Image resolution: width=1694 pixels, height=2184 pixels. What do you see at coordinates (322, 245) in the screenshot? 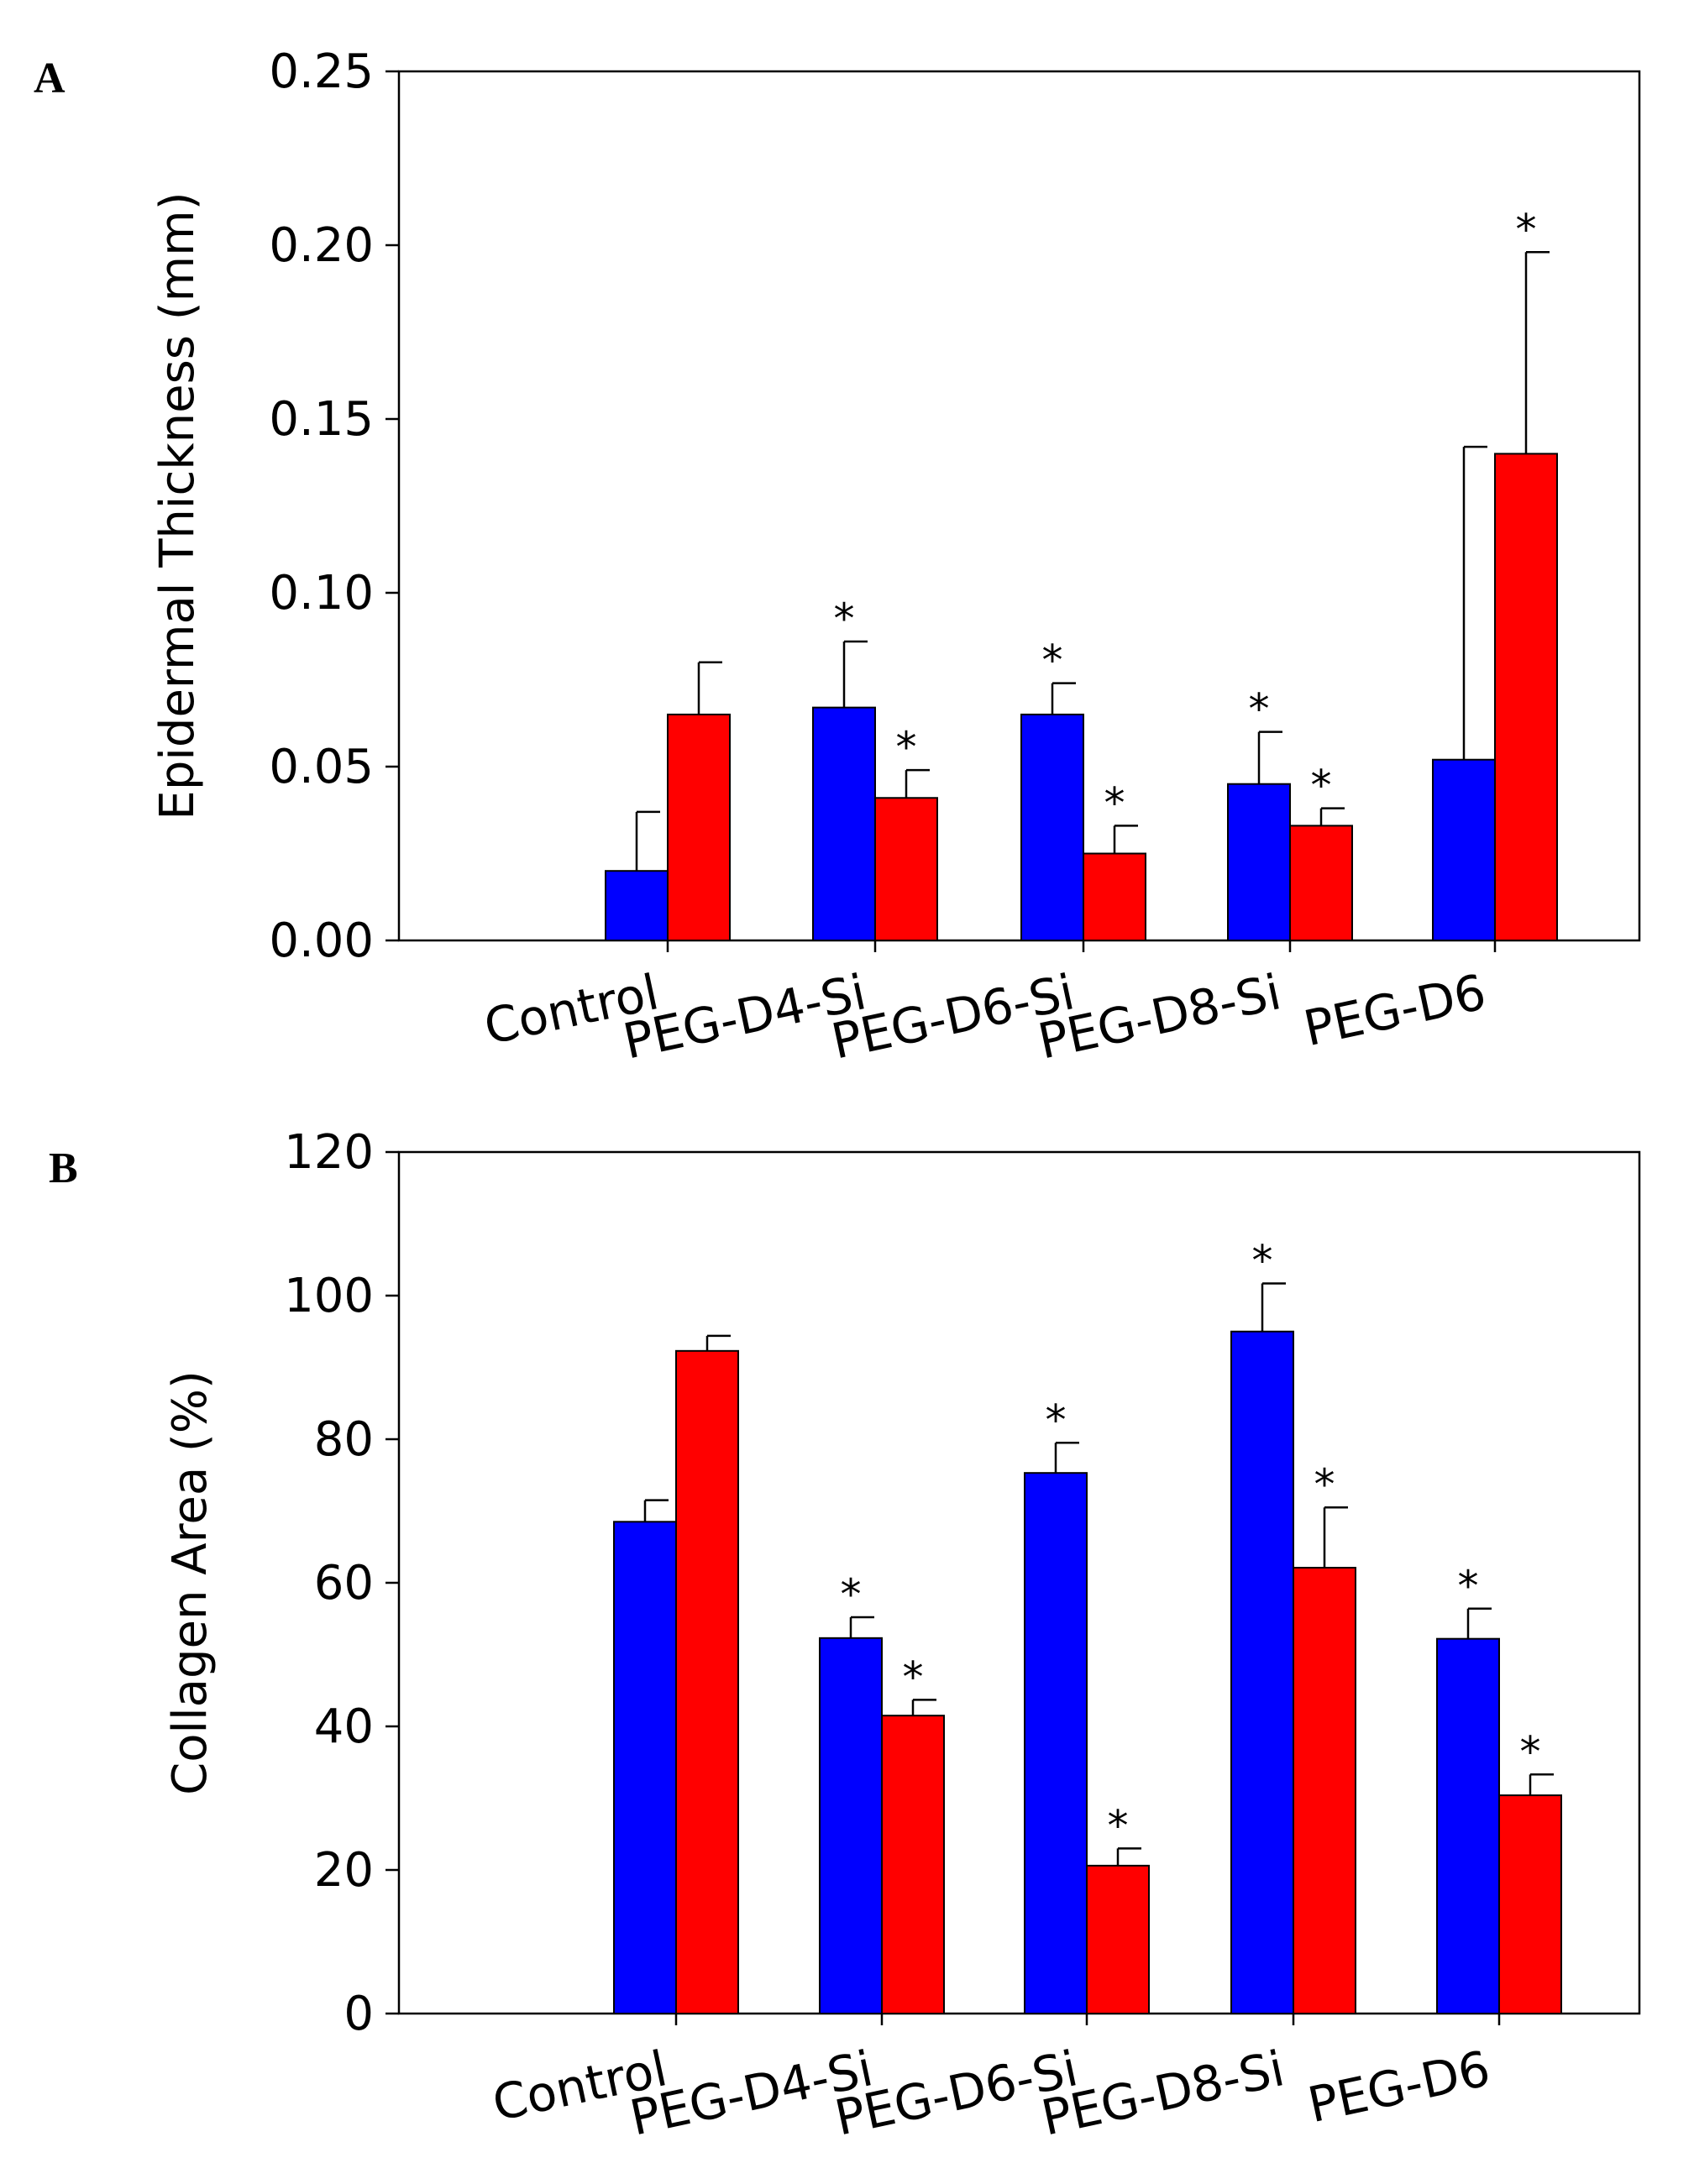
I see `y-tick-label: 0.20` at bounding box center [322, 245].